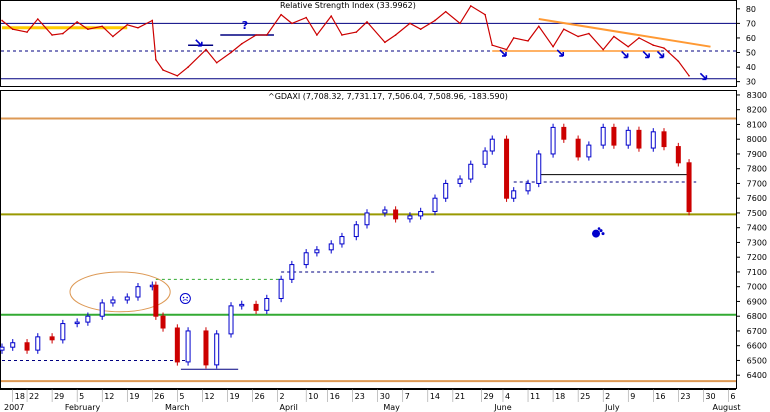  Describe the element at coordinates (757, 198) in the screenshot. I see `price-ytick-label: 7600` at that location.